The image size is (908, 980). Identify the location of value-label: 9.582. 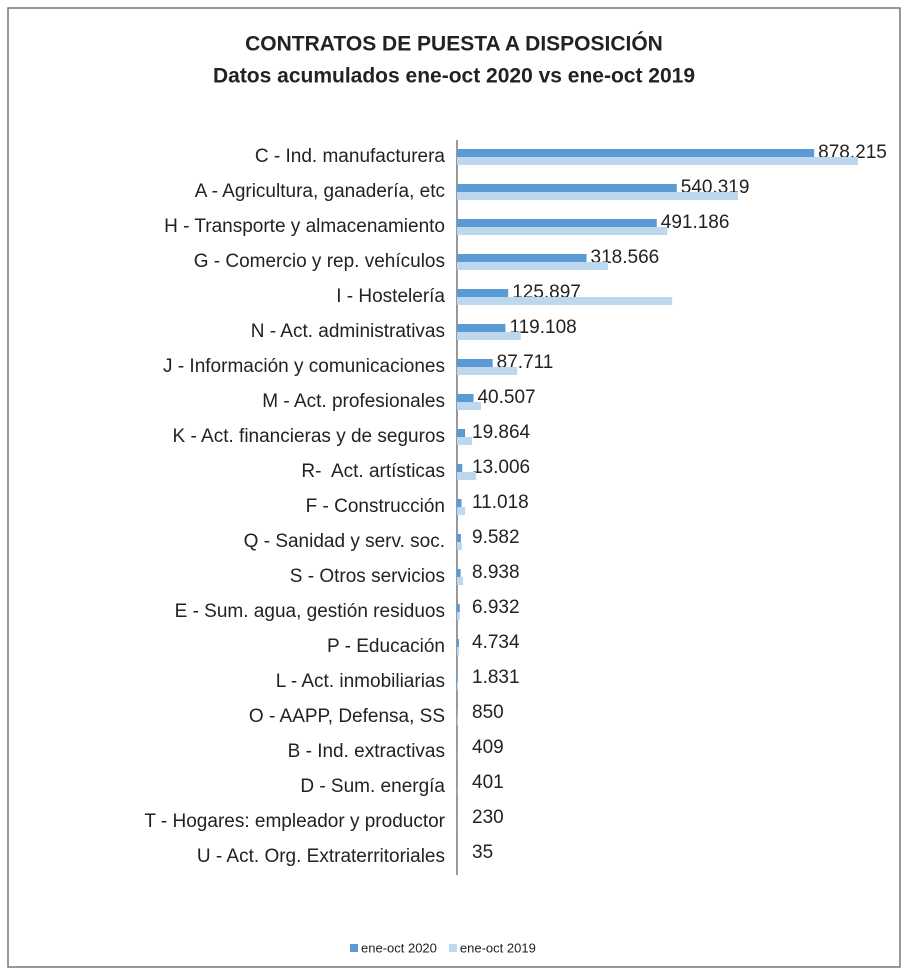
(496, 537).